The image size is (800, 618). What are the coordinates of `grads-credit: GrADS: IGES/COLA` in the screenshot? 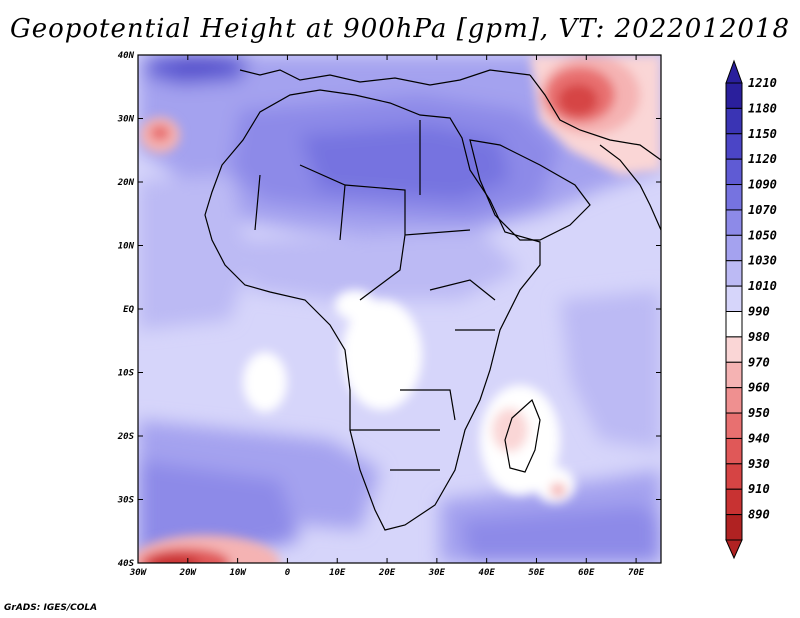 It's located at (51, 608).